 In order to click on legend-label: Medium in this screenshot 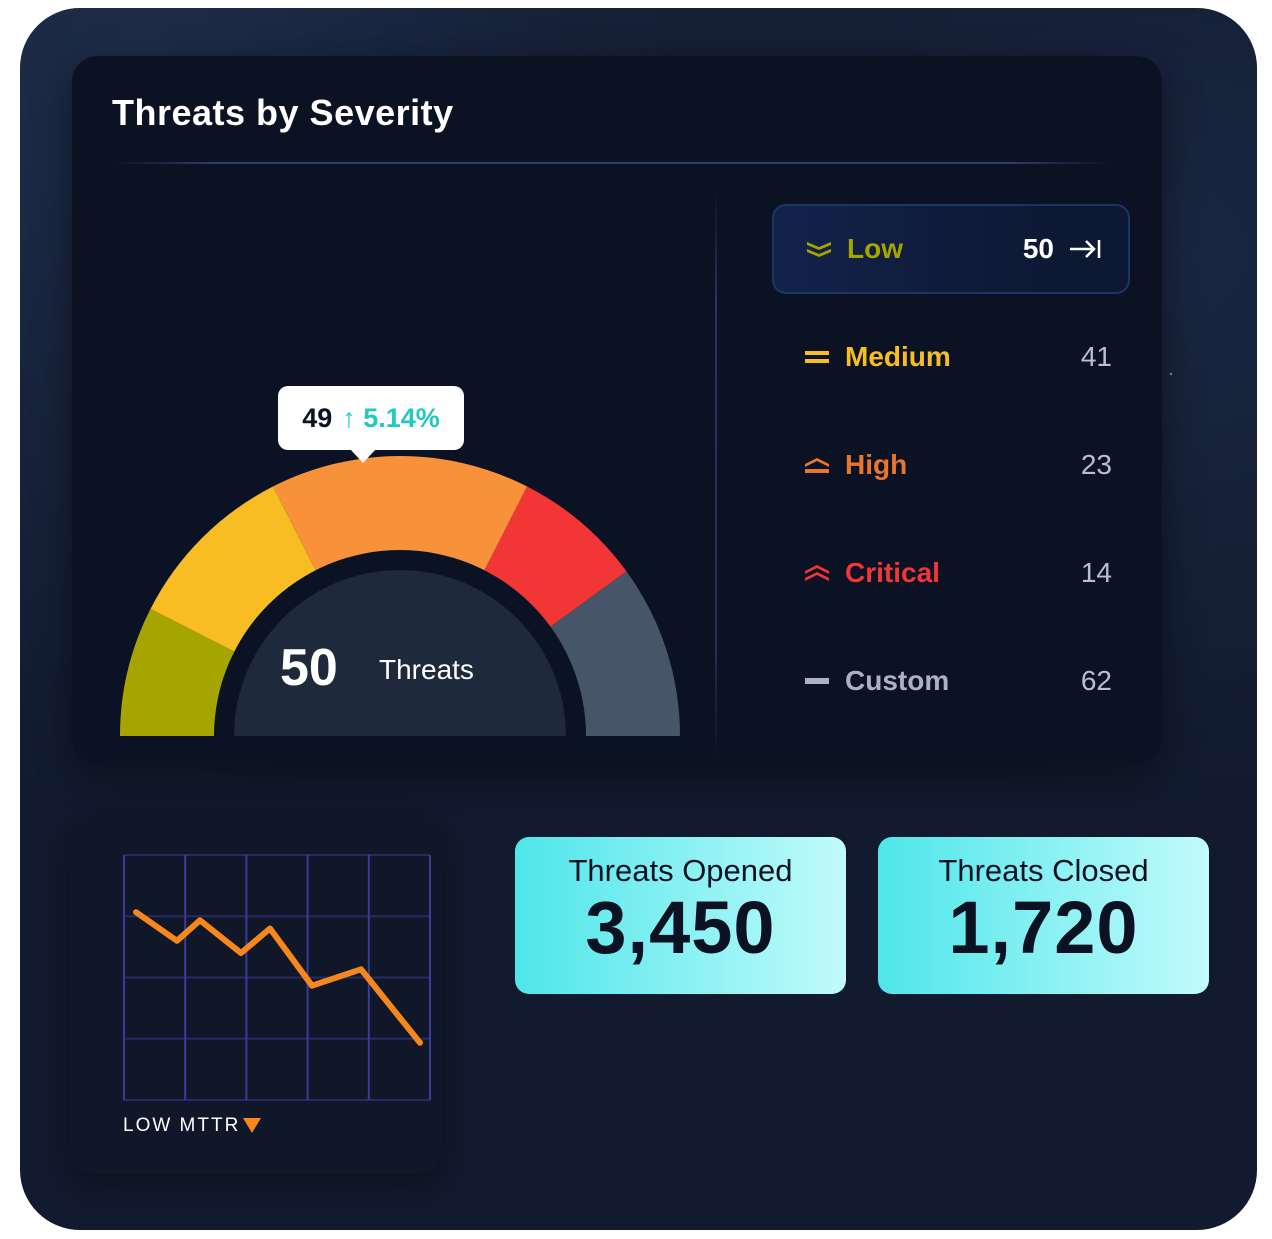, I will do `click(898, 356)`.